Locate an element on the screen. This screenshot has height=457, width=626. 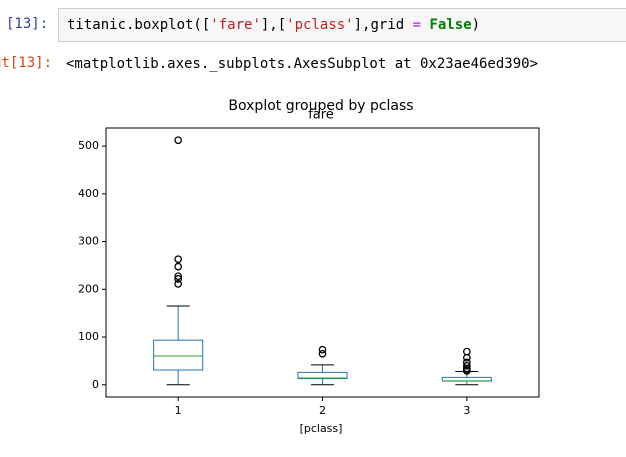
code-token: titanic.boxplot([ is located at coordinates (139, 25).